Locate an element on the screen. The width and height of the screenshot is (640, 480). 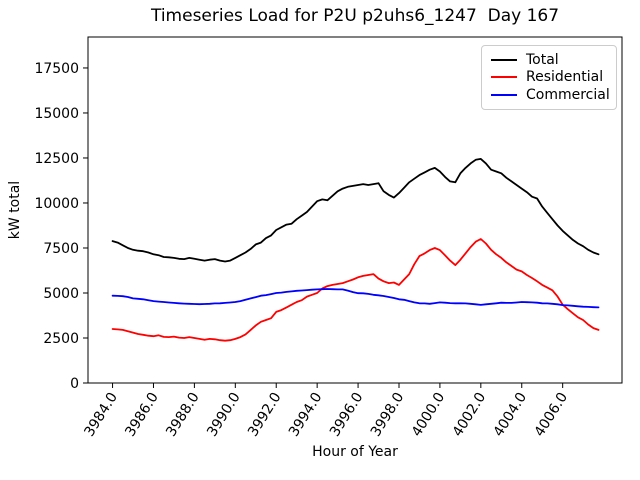
x-tick-label: 3992.0 is located at coordinates (265, 415).